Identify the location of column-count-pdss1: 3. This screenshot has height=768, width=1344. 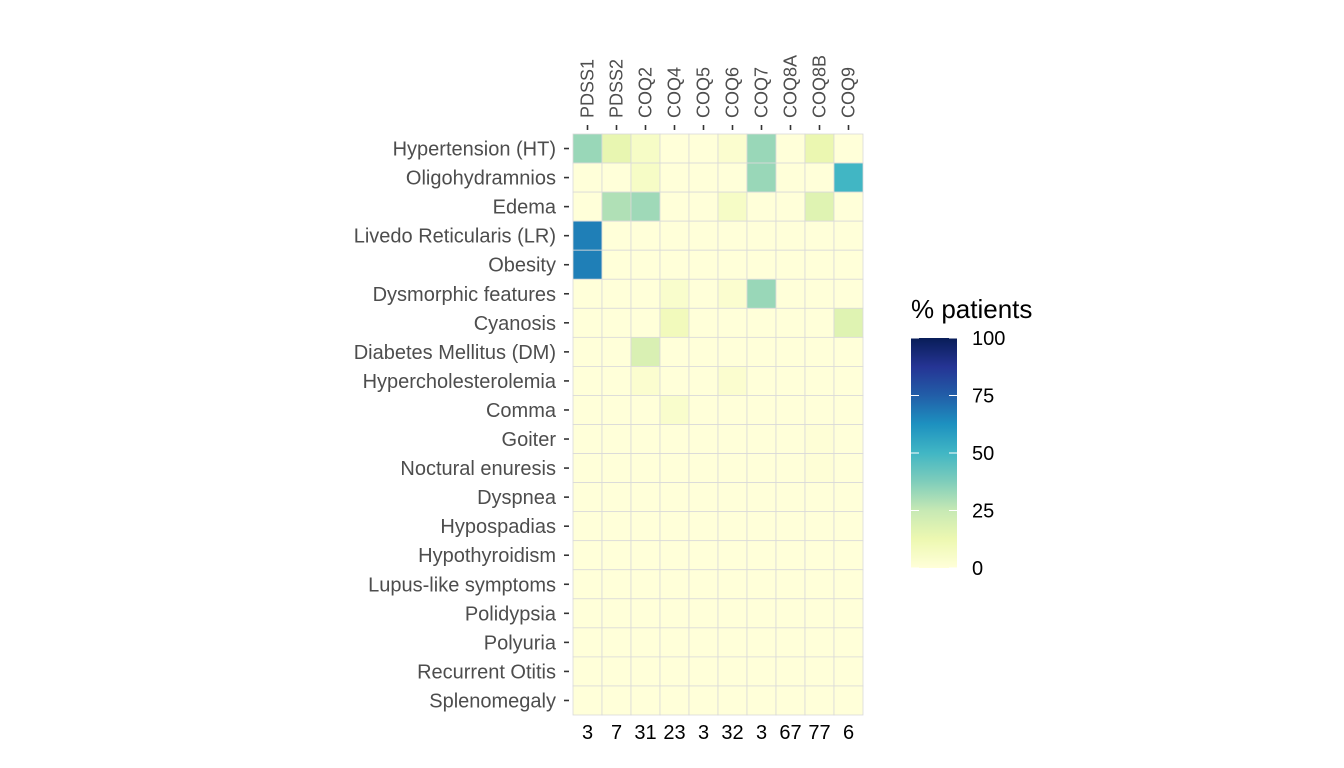
(587, 733).